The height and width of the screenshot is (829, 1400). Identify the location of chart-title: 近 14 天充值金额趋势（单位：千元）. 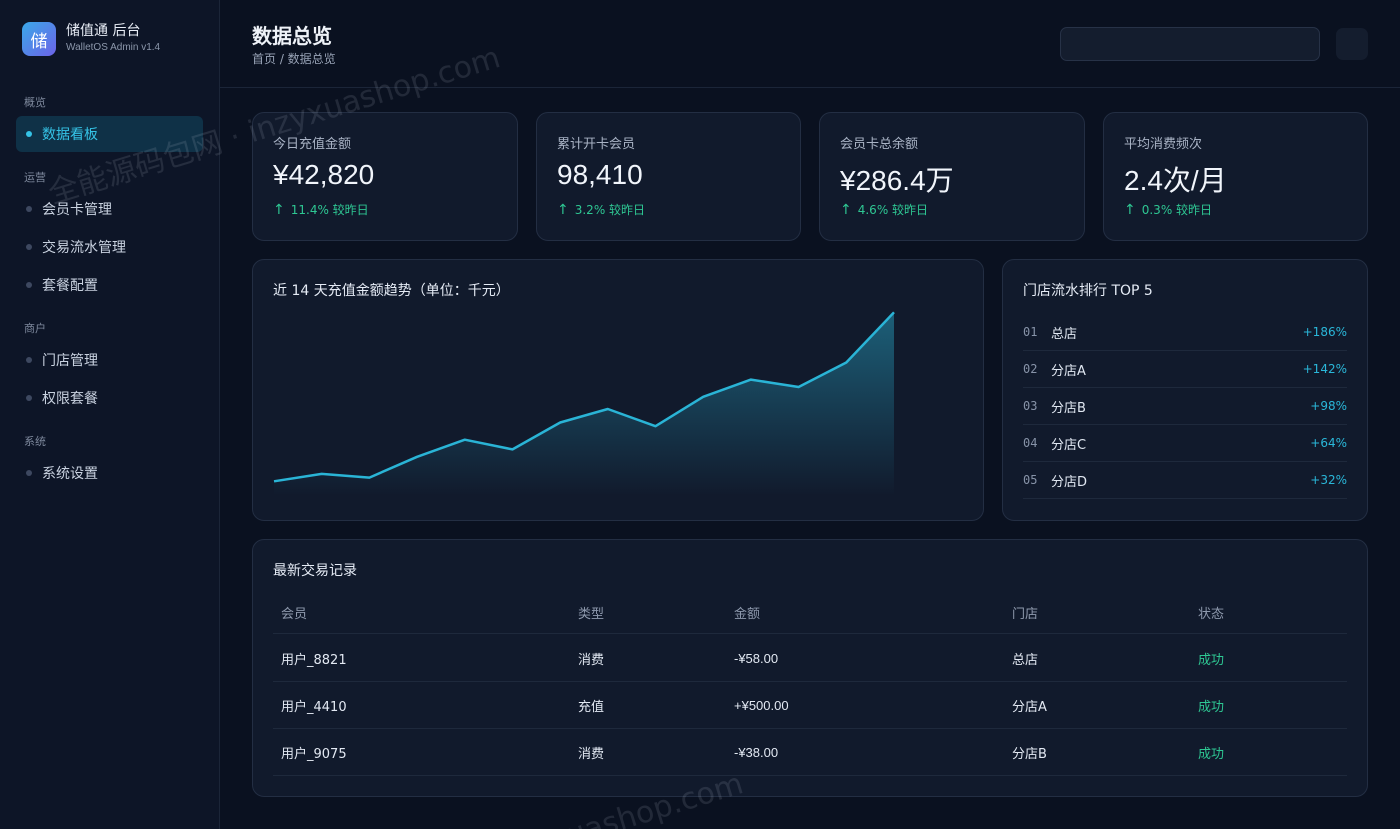
(391, 291).